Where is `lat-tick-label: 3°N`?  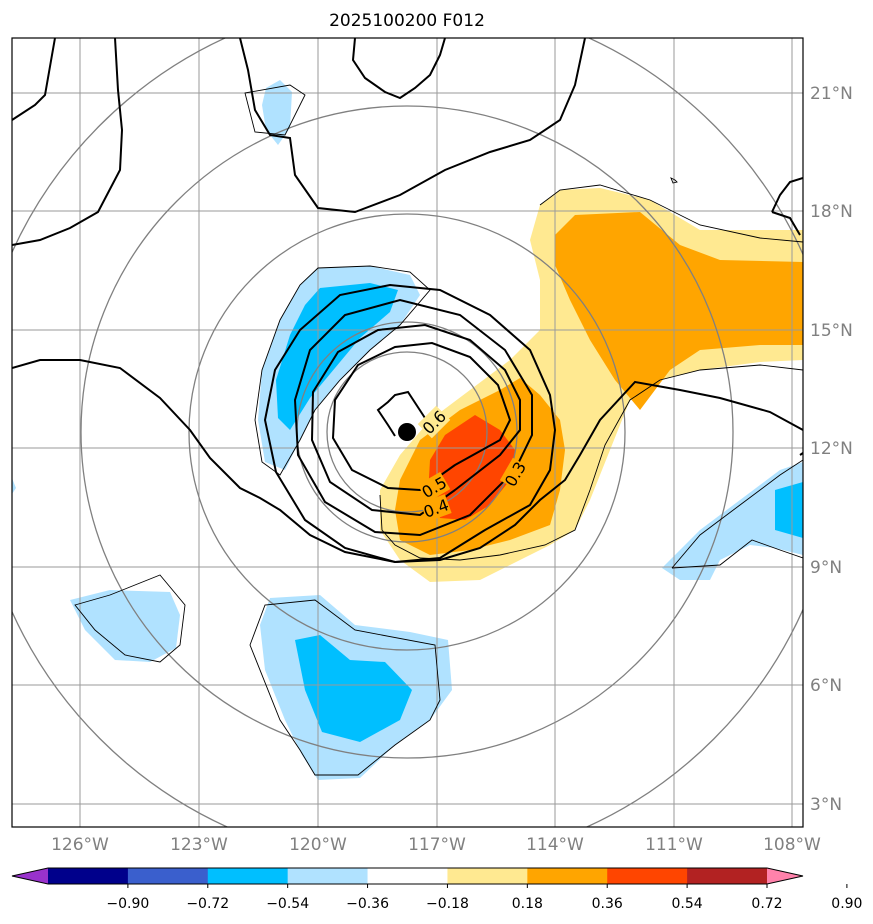 lat-tick-label: 3°N is located at coordinates (826, 805).